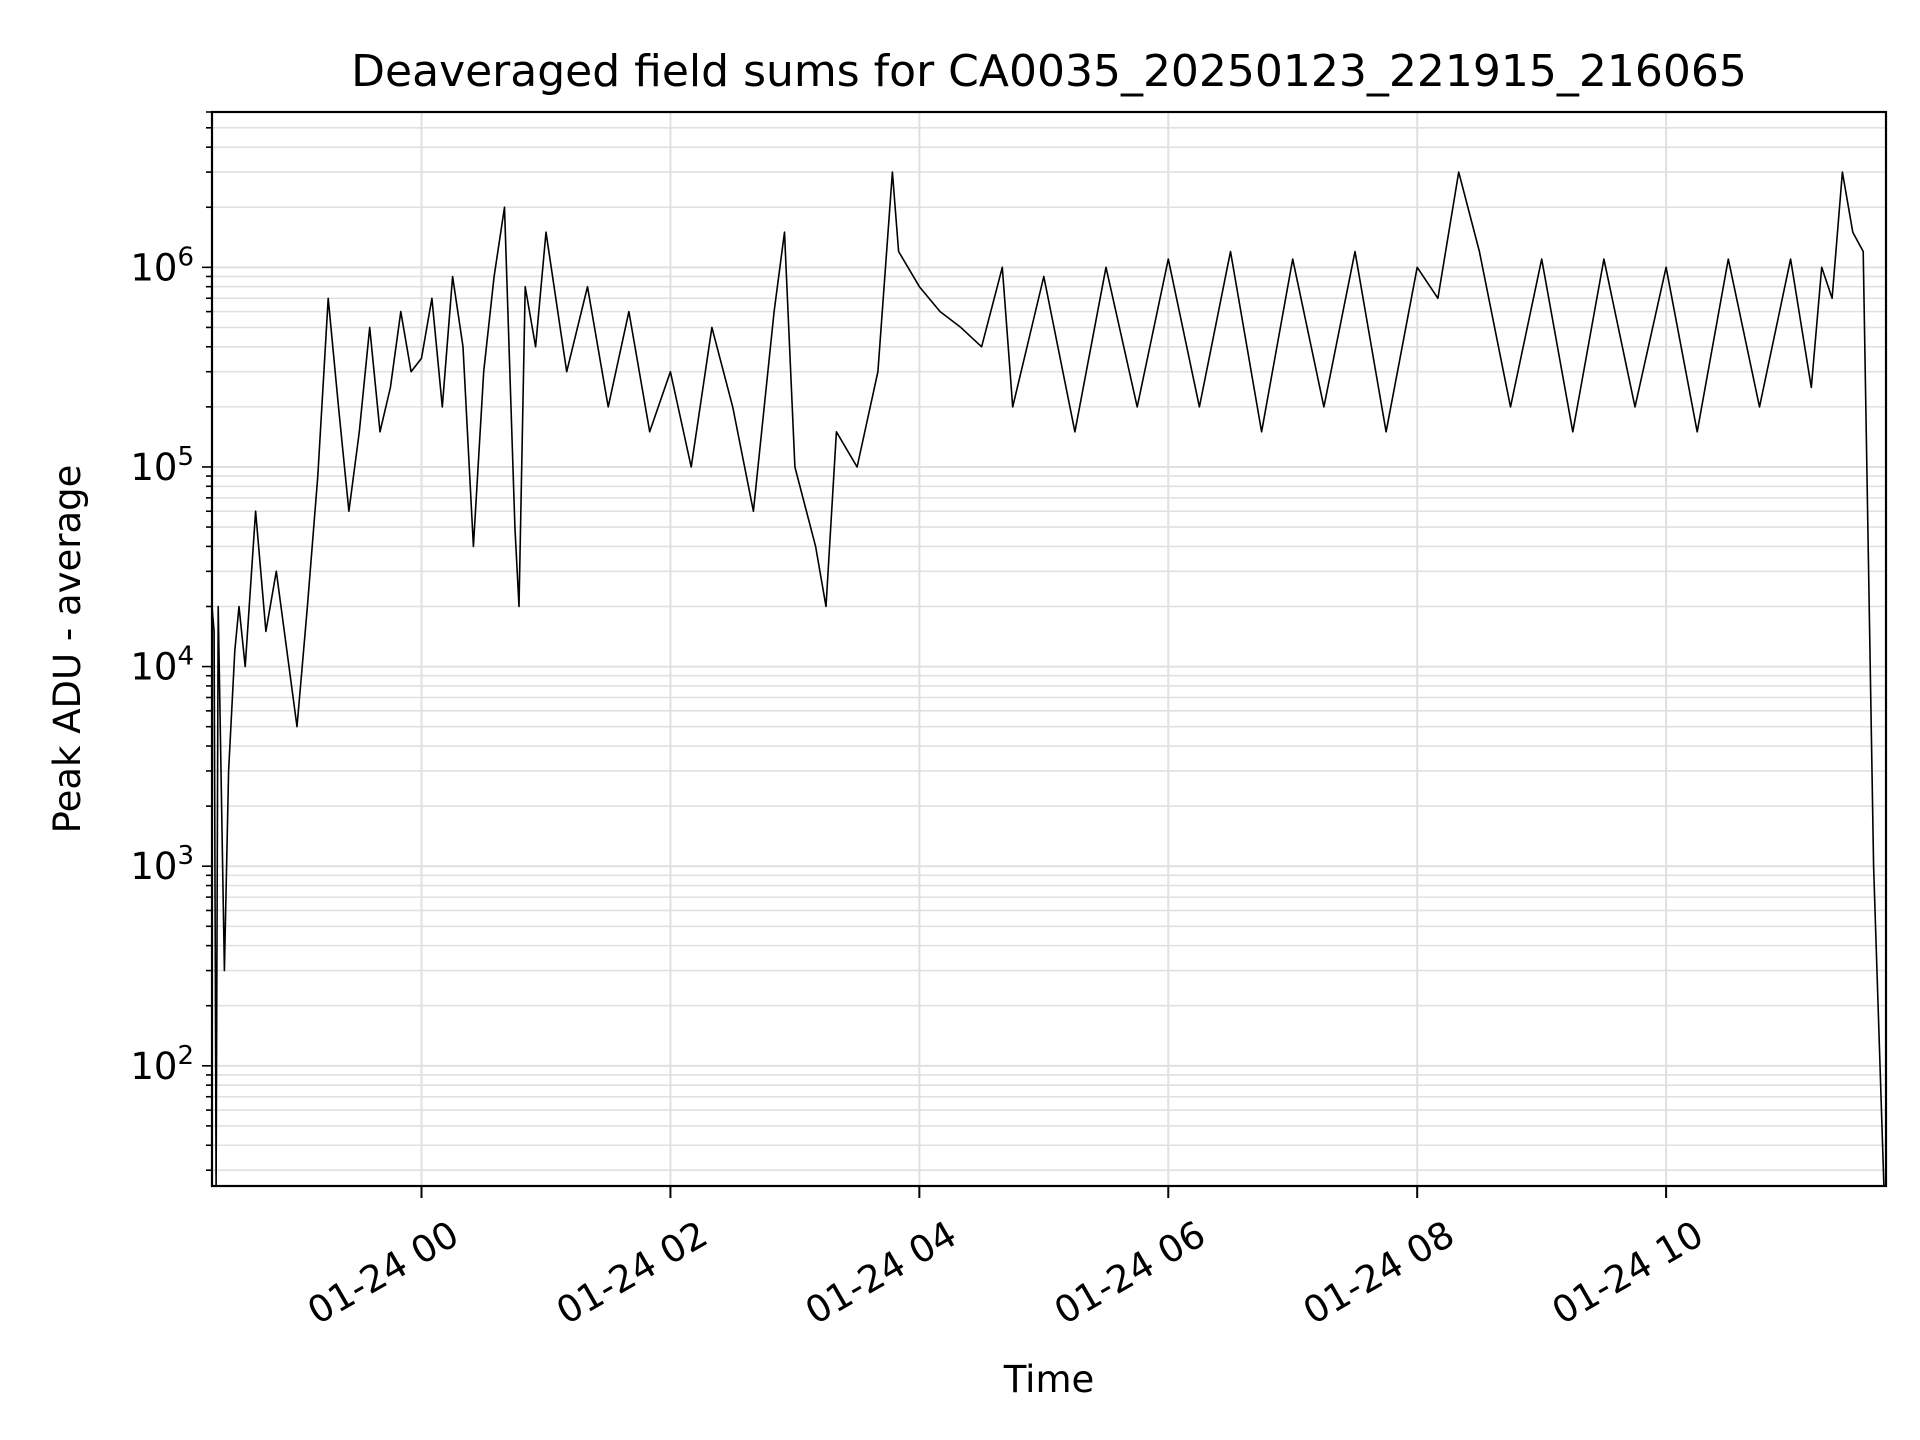 The height and width of the screenshot is (1440, 1920). Describe the element at coordinates (162, 265) in the screenshot. I see `y-tick-label: 106` at that location.